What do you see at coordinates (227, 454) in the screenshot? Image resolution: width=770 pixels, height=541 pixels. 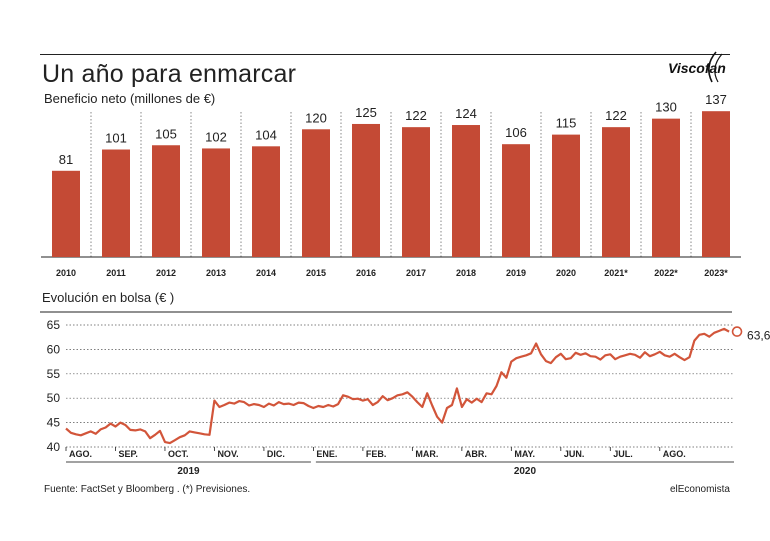 I see `month-label: NOV.` at bounding box center [227, 454].